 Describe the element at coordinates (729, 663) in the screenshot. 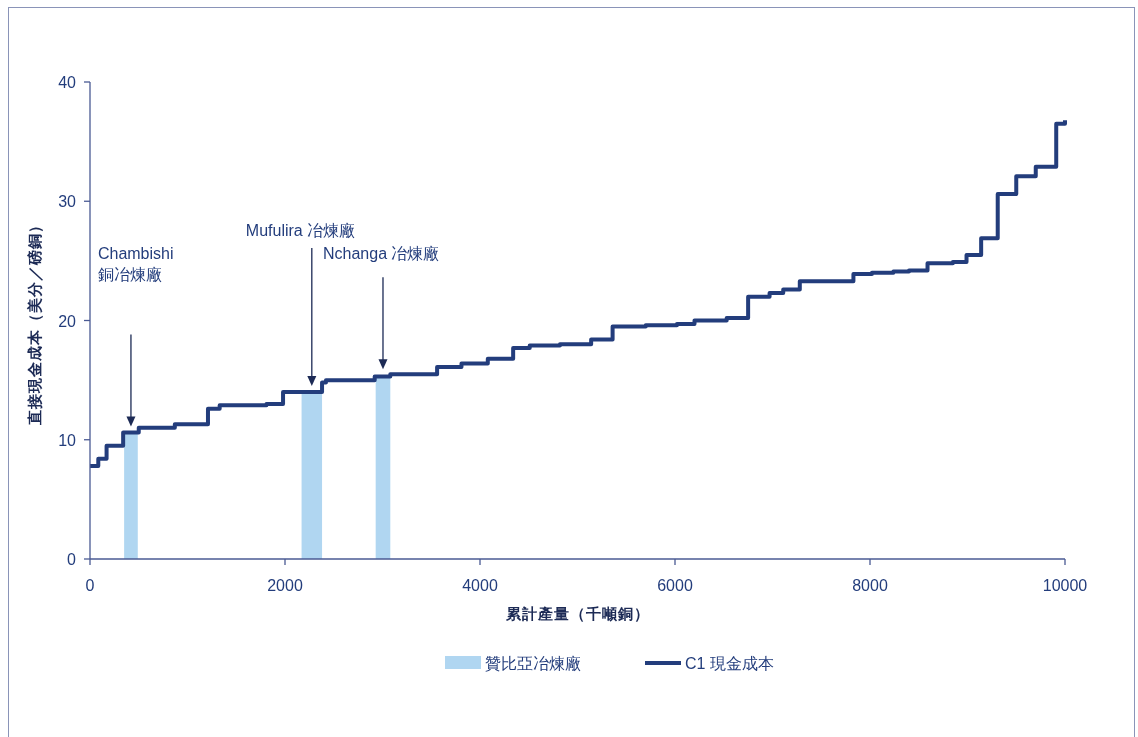

I see `legend-label: C1 現金成本` at that location.